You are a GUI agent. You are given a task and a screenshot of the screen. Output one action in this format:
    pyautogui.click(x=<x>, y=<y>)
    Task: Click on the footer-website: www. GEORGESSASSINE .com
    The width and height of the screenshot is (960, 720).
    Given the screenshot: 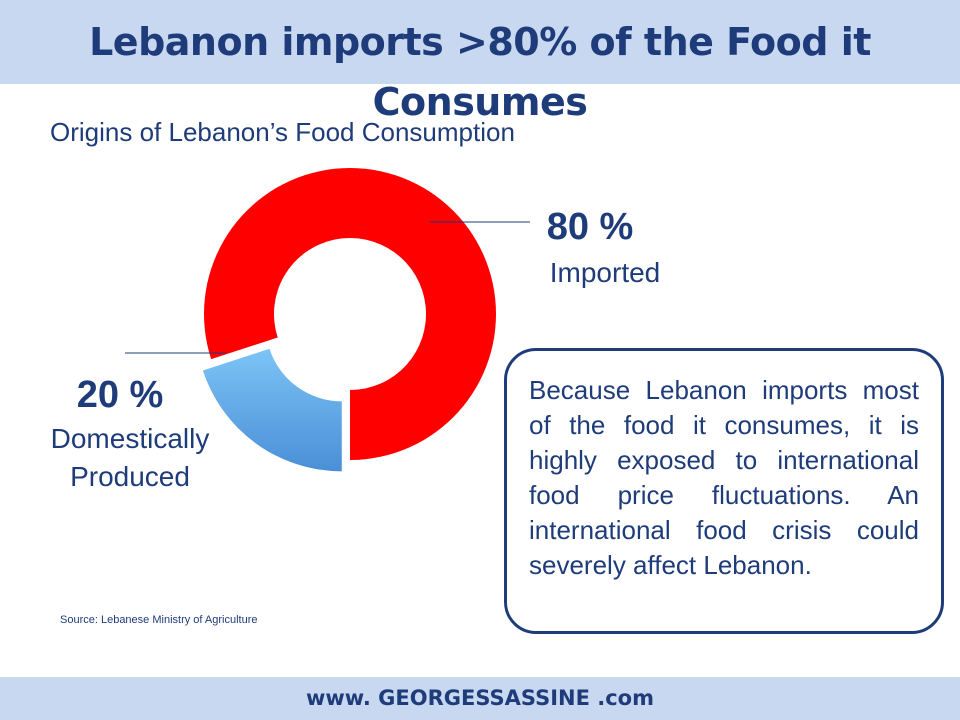 What is the action you would take?
    pyautogui.click(x=480, y=698)
    